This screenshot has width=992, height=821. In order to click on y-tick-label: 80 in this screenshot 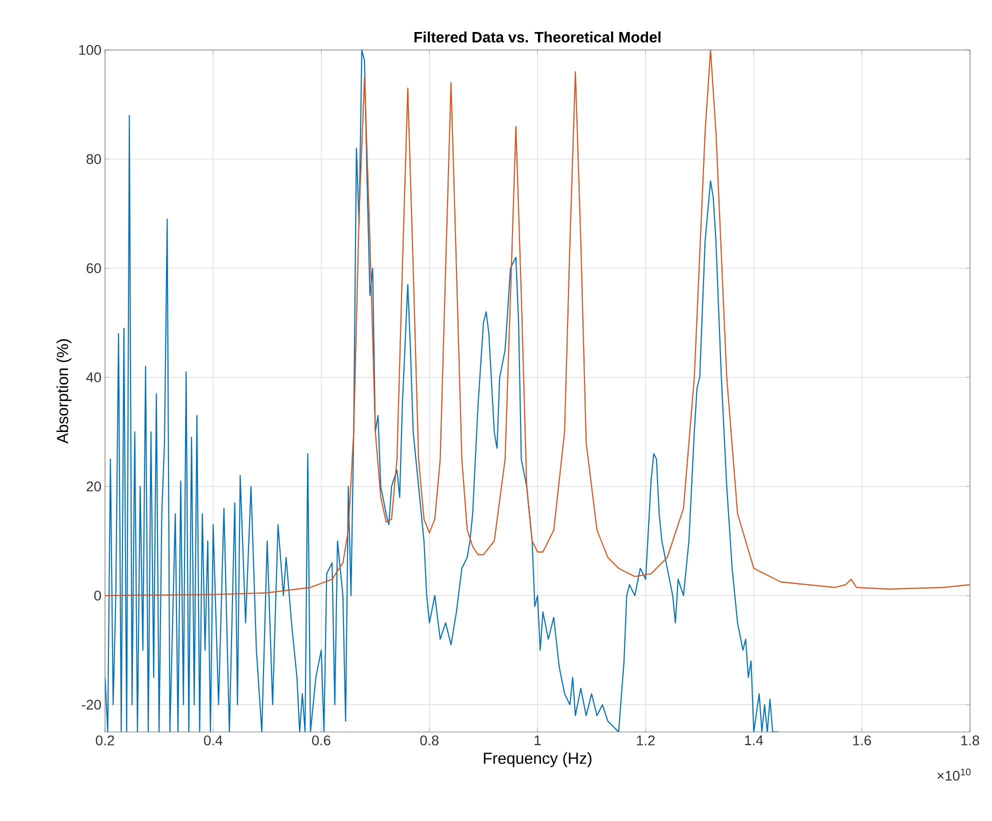, I will do `click(93, 159)`.